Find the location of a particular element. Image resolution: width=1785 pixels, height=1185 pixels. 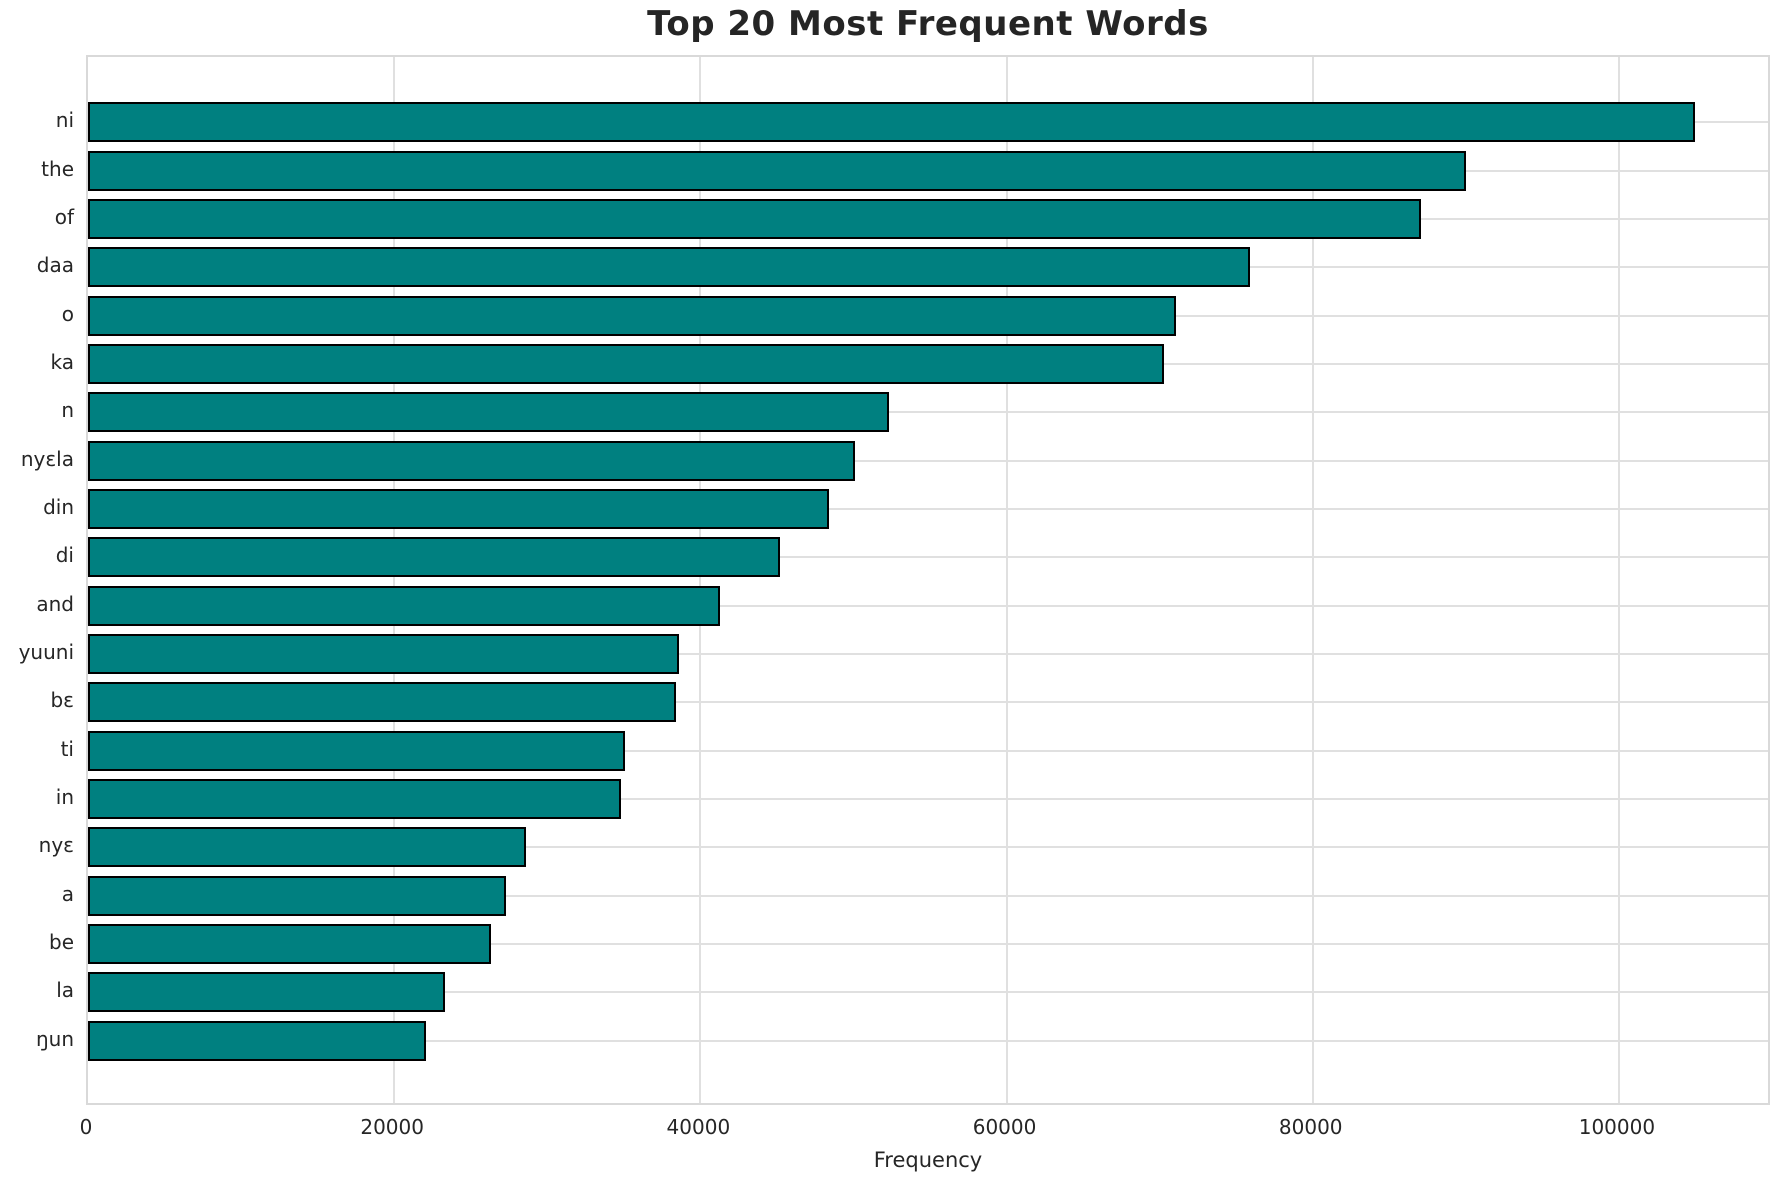

x-tick-label: 40000 is located at coordinates (698, 1127).